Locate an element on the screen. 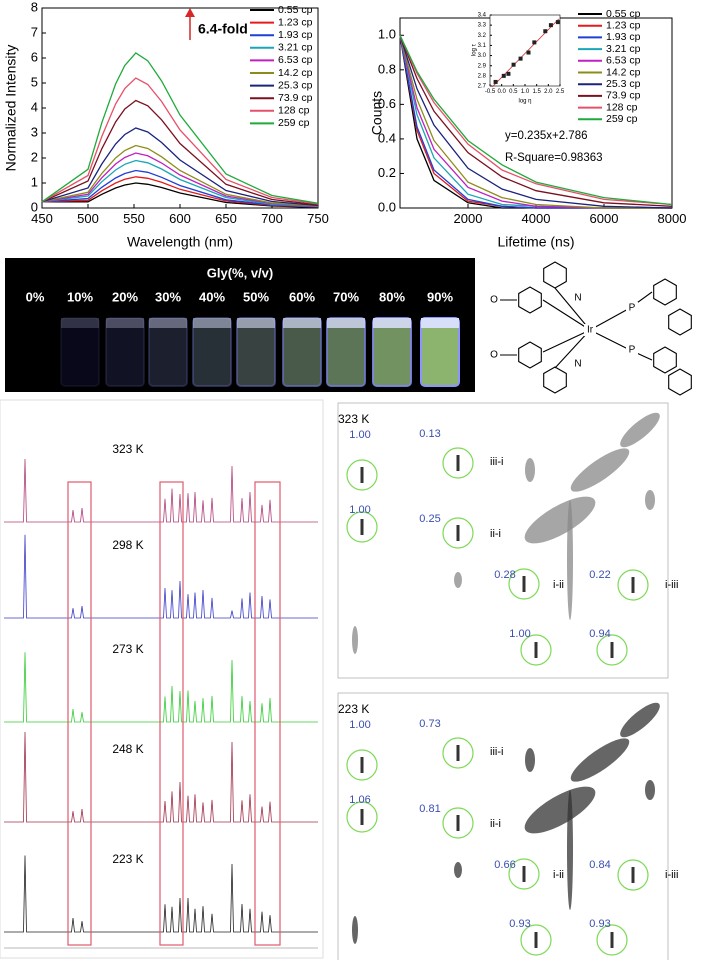  legend-label: 128 cp is located at coordinates (294, 111).